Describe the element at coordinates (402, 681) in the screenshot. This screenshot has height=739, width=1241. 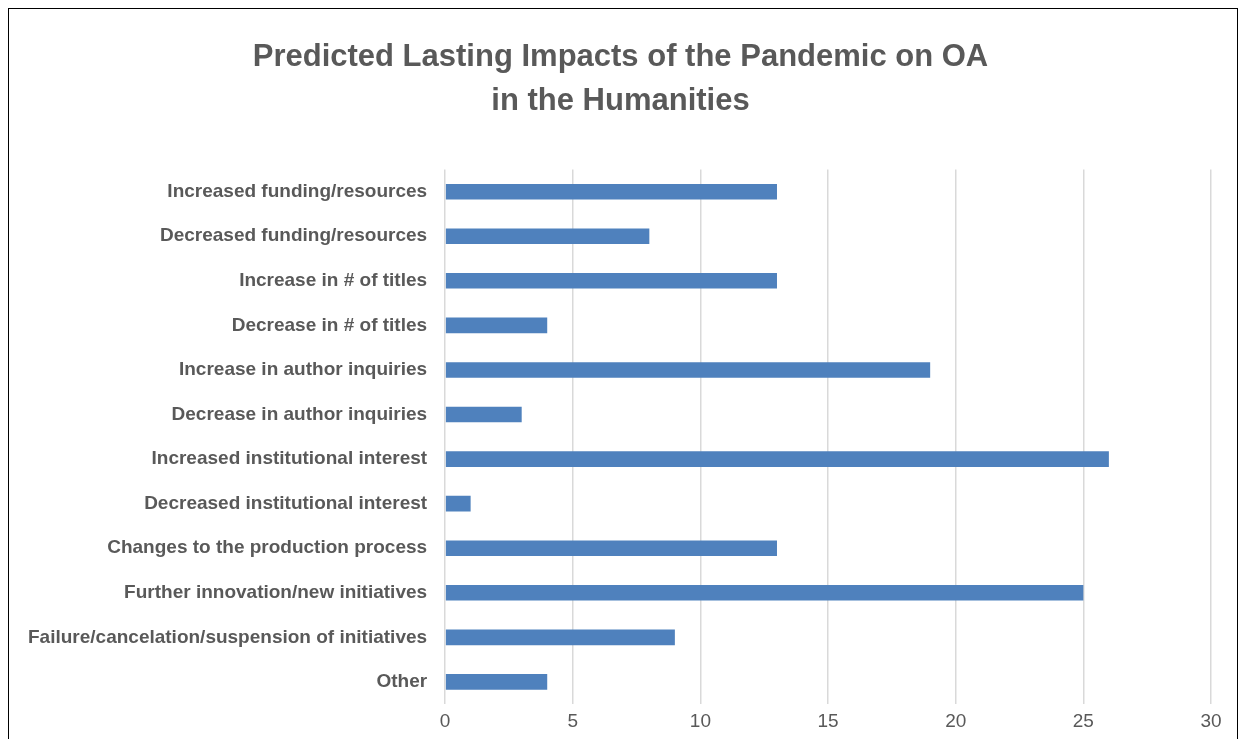
I see `y-tick-label: Other` at that location.